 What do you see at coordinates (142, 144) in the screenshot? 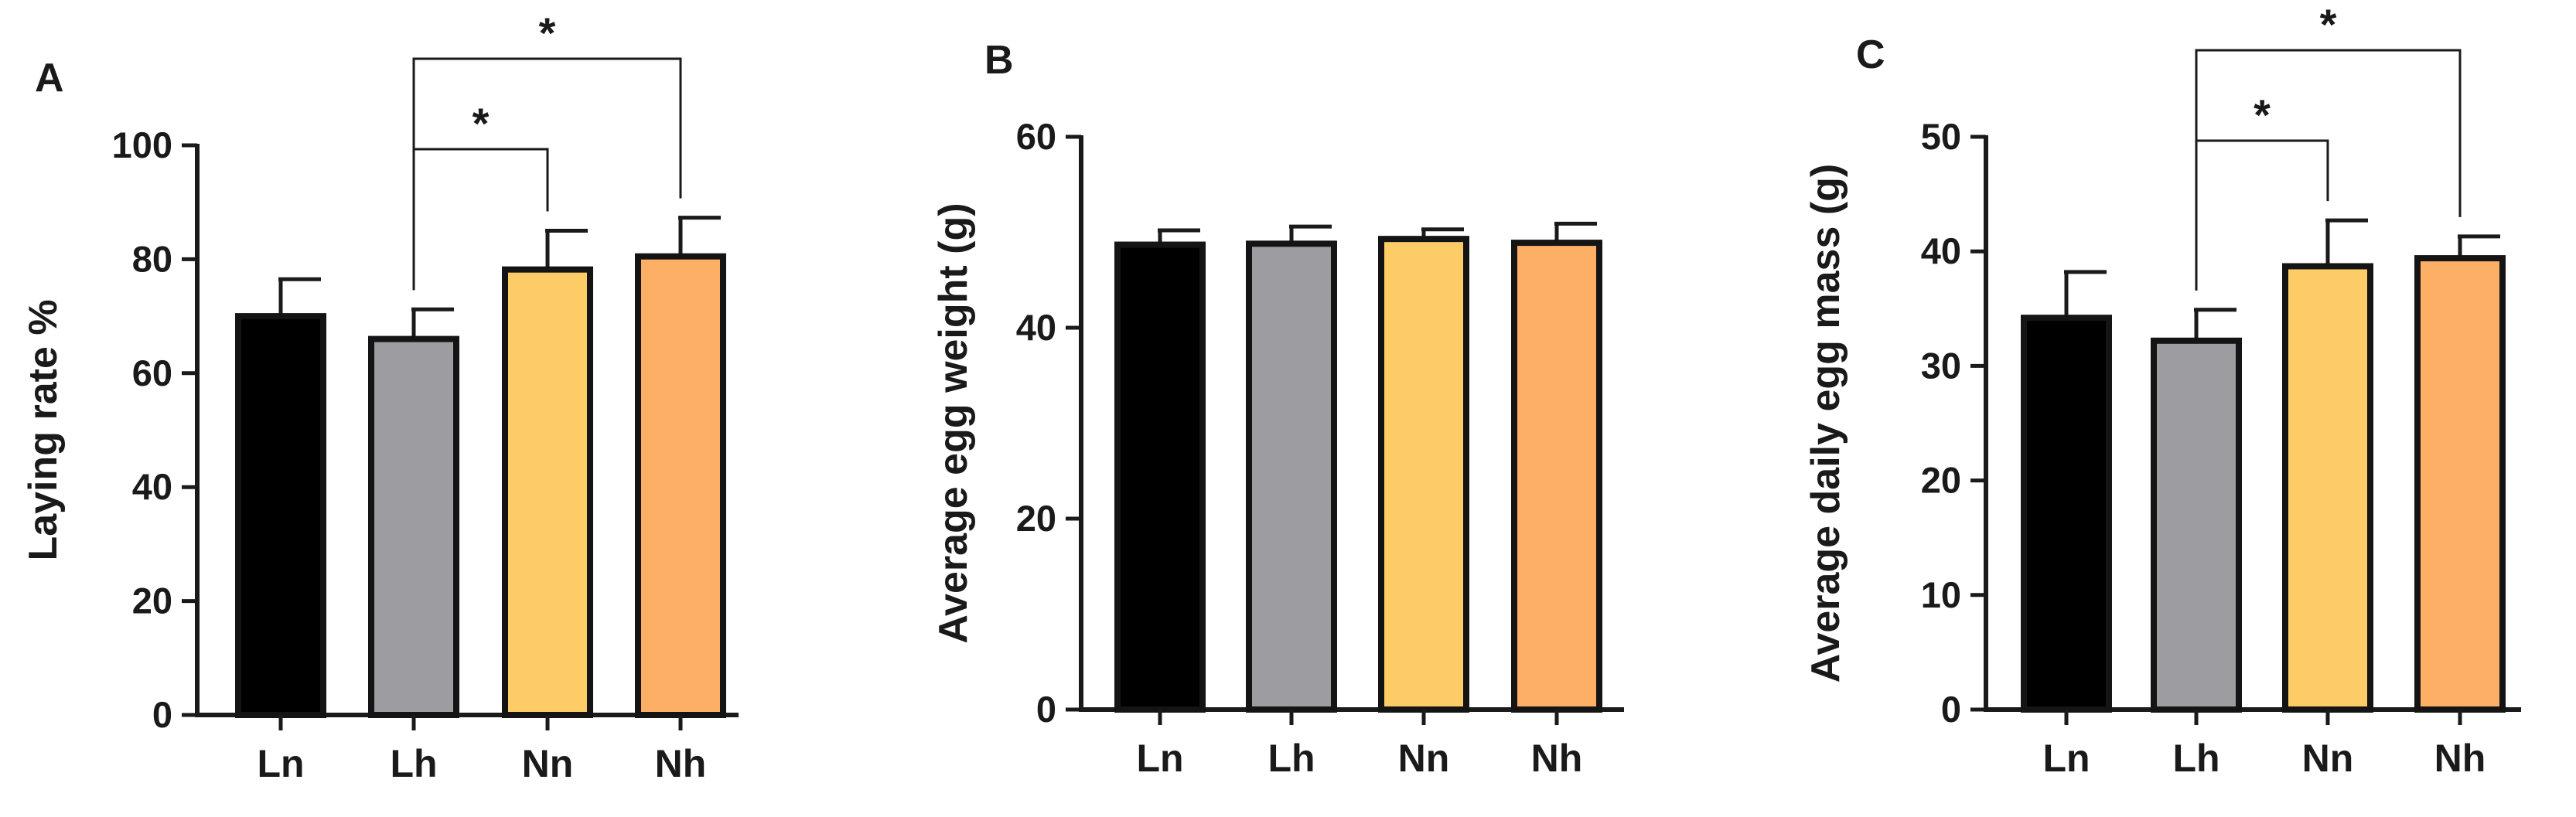
I see `y-tick-label: 100` at bounding box center [142, 144].